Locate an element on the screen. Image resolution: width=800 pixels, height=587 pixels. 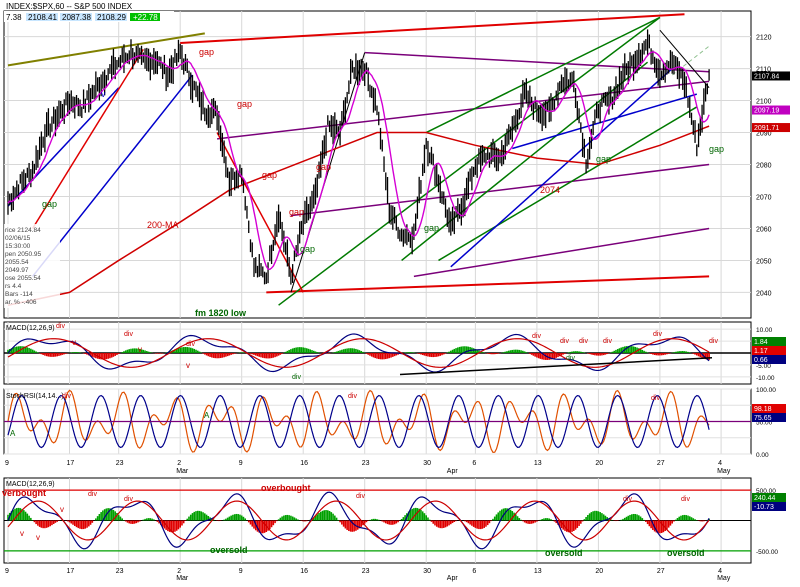
info-box-line: Bars -114 is located at coordinates (19, 294).